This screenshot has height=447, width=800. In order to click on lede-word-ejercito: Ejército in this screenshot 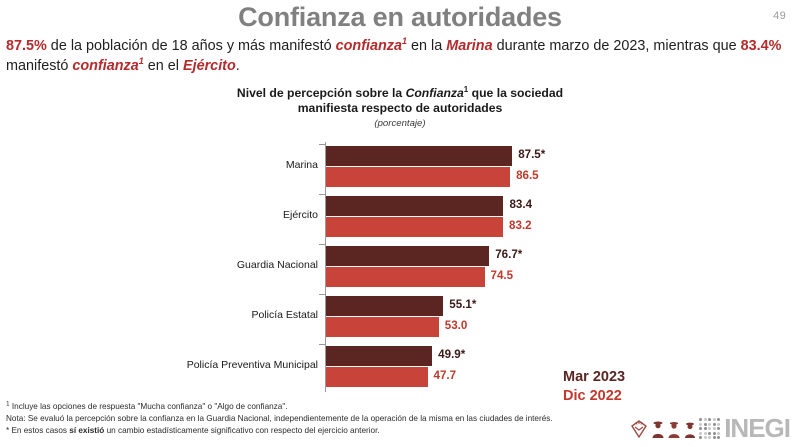, I will do `click(209, 66)`.